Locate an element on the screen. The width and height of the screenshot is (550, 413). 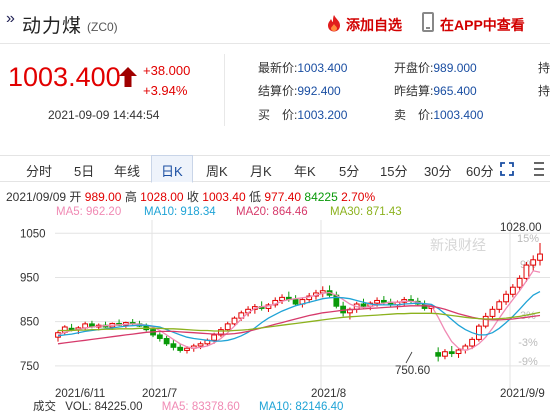
settlement-price-field: 结算价:992.400 is located at coordinates (299, 91).